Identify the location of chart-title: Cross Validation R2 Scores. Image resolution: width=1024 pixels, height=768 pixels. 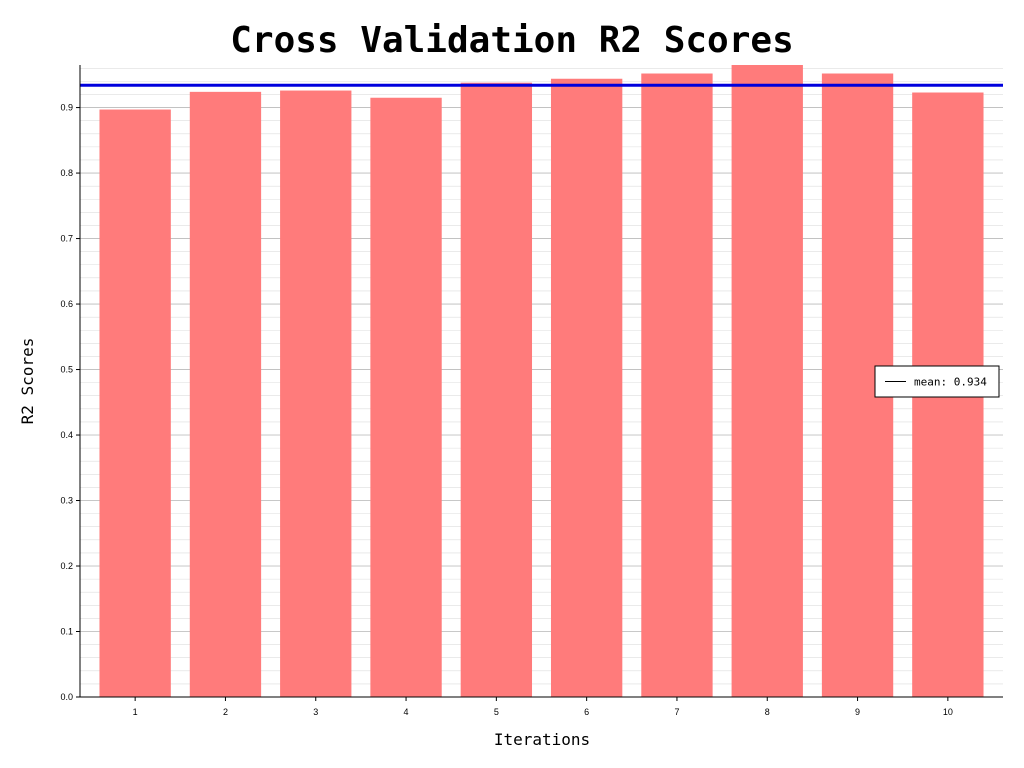
(512, 40).